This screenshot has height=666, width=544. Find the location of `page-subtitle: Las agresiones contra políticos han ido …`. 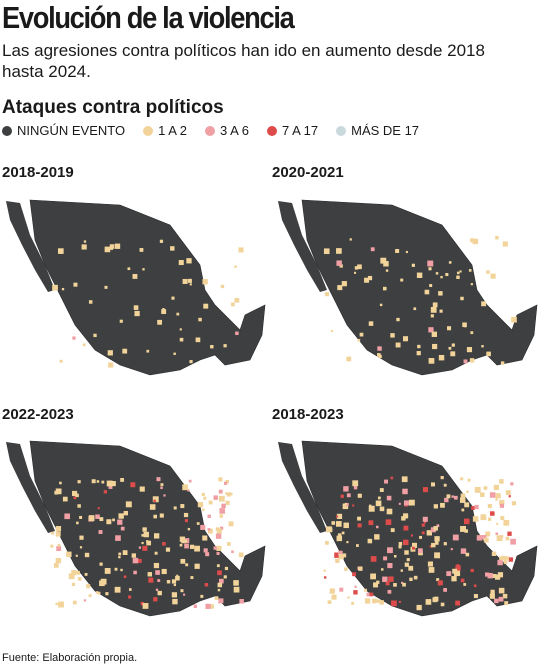

page-subtitle: Las agresiones contra políticos han ido … is located at coordinates (243, 61).